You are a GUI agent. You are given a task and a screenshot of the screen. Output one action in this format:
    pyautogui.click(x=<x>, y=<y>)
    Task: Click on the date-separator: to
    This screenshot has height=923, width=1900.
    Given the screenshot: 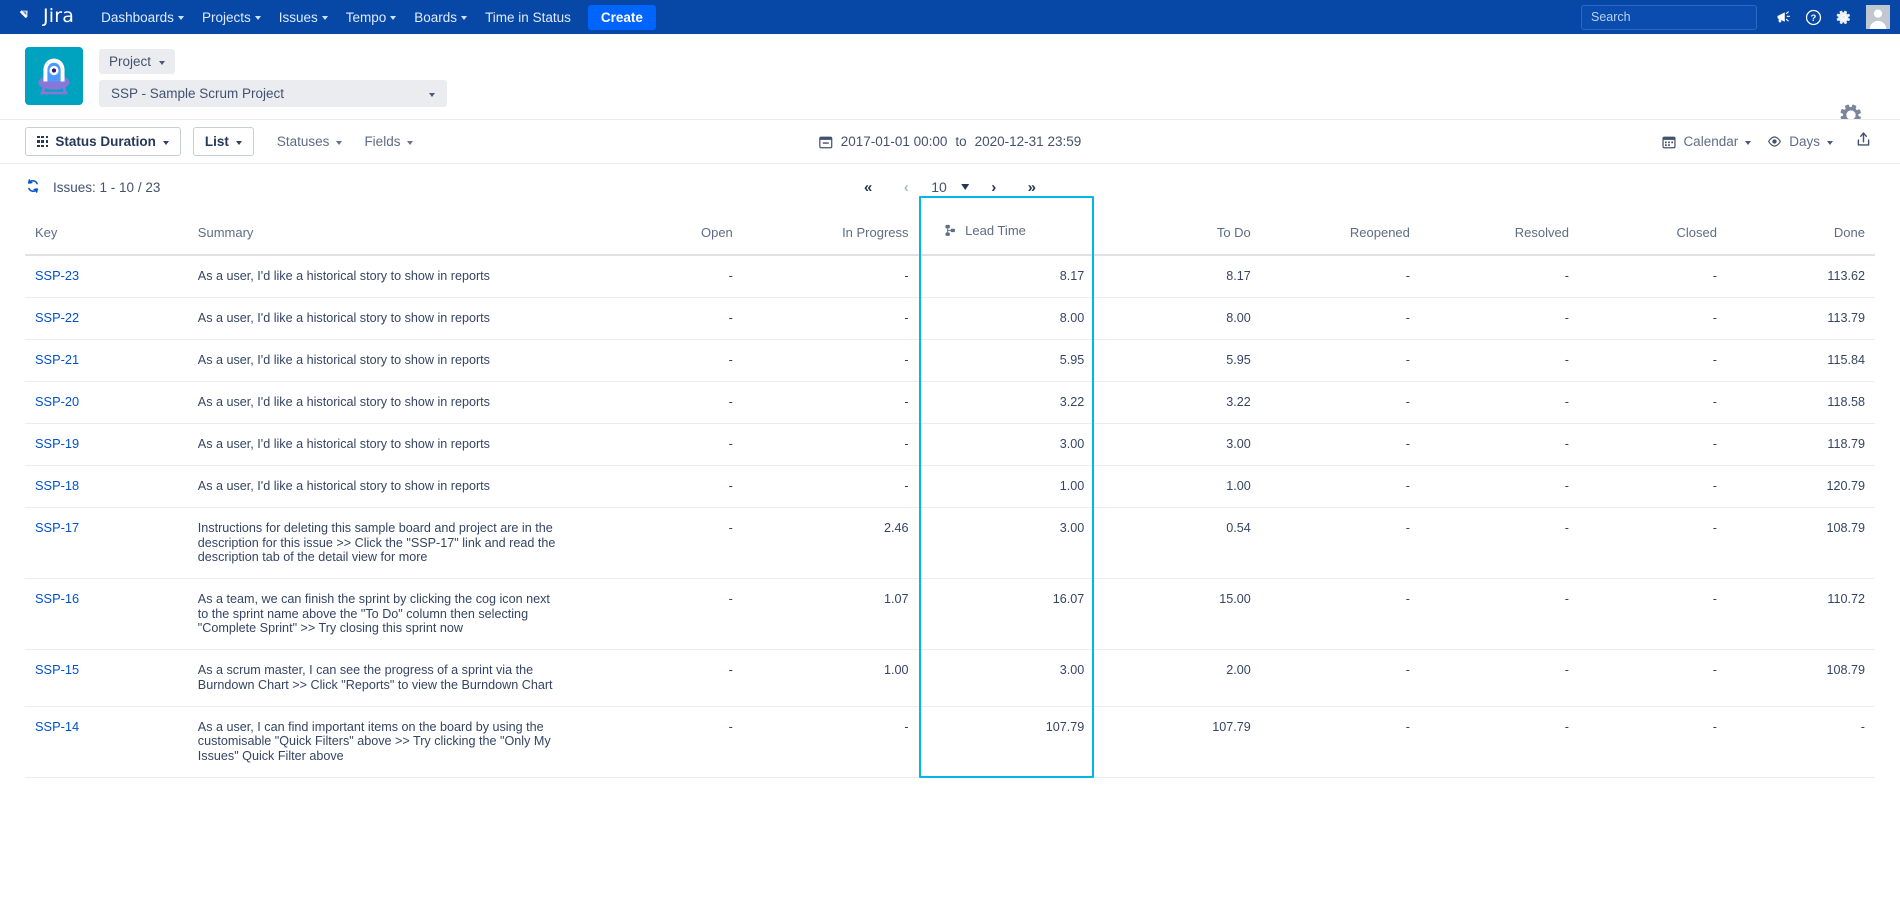 What is the action you would take?
    pyautogui.click(x=961, y=141)
    